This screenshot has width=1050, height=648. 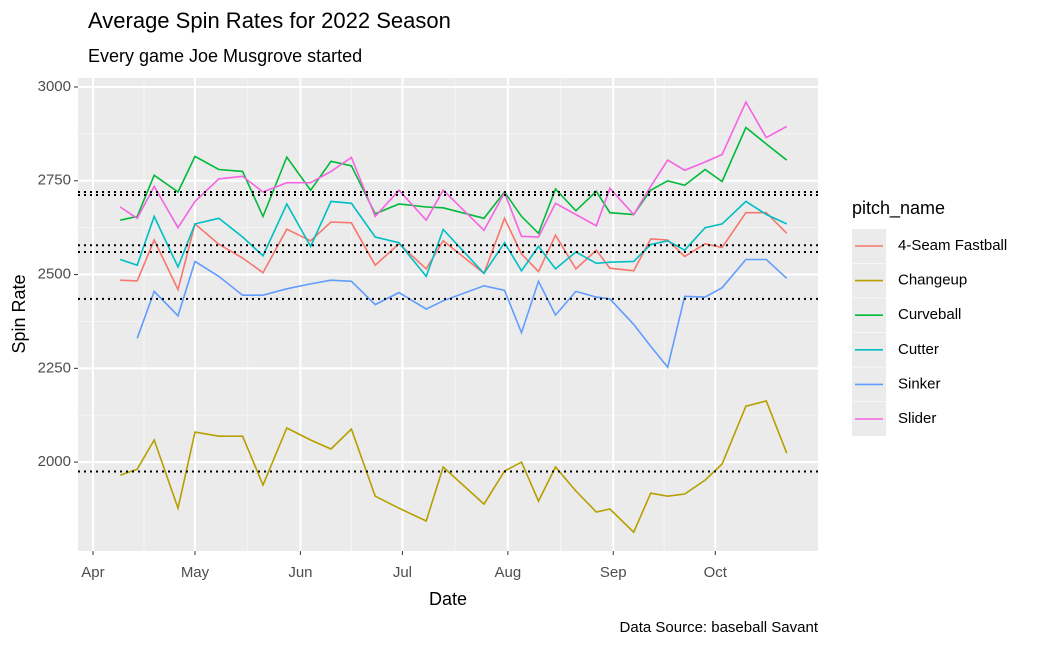 I want to click on y-tick-label: 2250, so click(x=54, y=367).